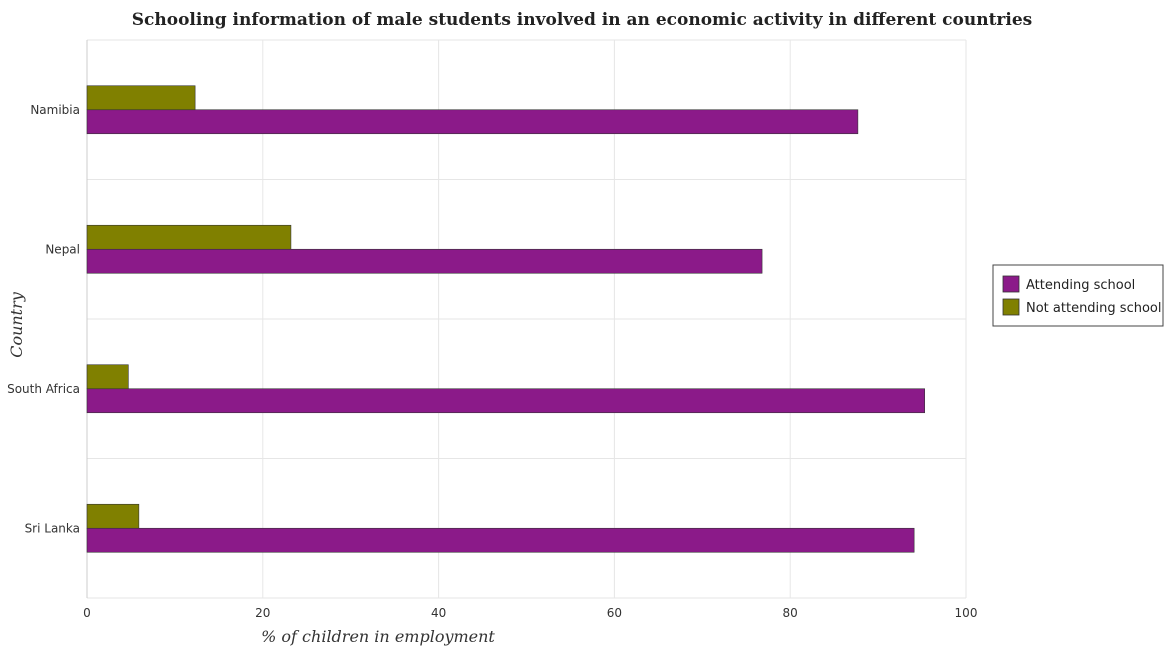 The width and height of the screenshot is (1165, 654). I want to click on y-tick-label: Nepal, so click(62, 249).